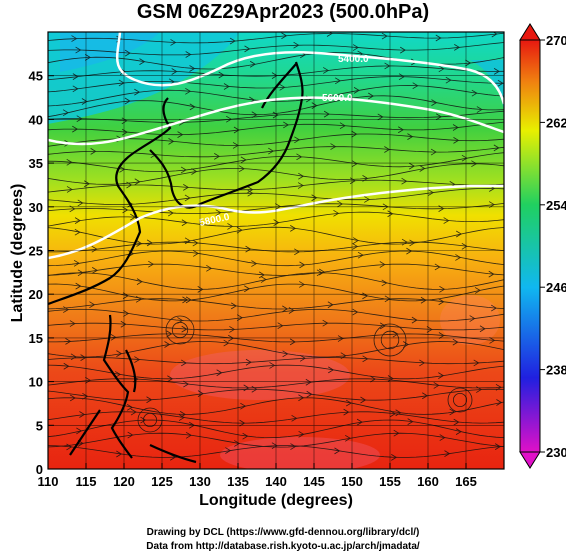 This screenshot has height=554, width=566. I want to click on colorbar-gradient, so click(530, 246).